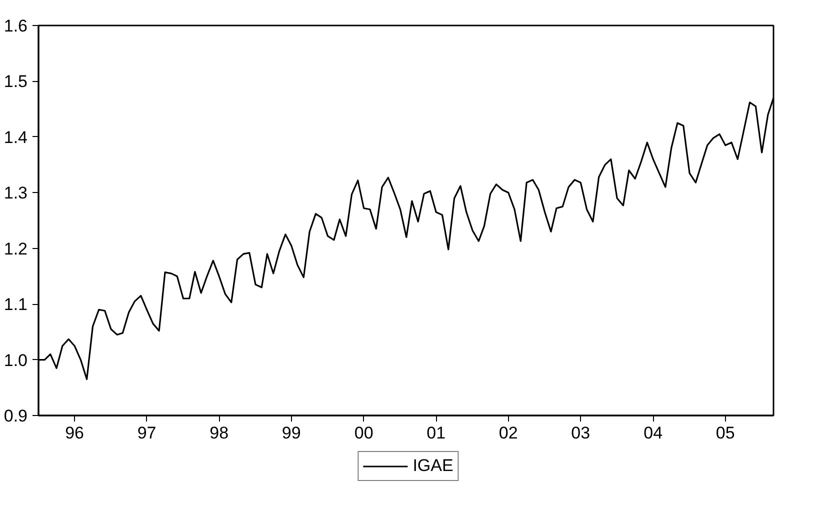  What do you see at coordinates (74, 433) in the screenshot?
I see `x-tick-label: 96` at bounding box center [74, 433].